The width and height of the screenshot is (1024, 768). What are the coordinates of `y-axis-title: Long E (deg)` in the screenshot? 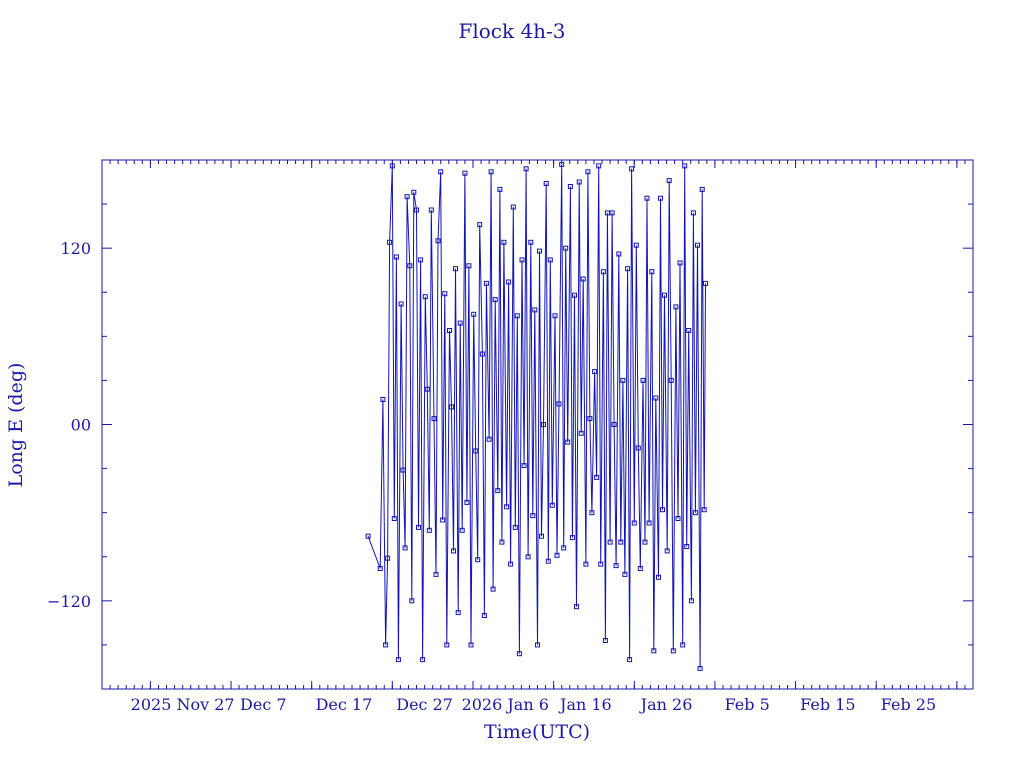 It's located at (16, 425).